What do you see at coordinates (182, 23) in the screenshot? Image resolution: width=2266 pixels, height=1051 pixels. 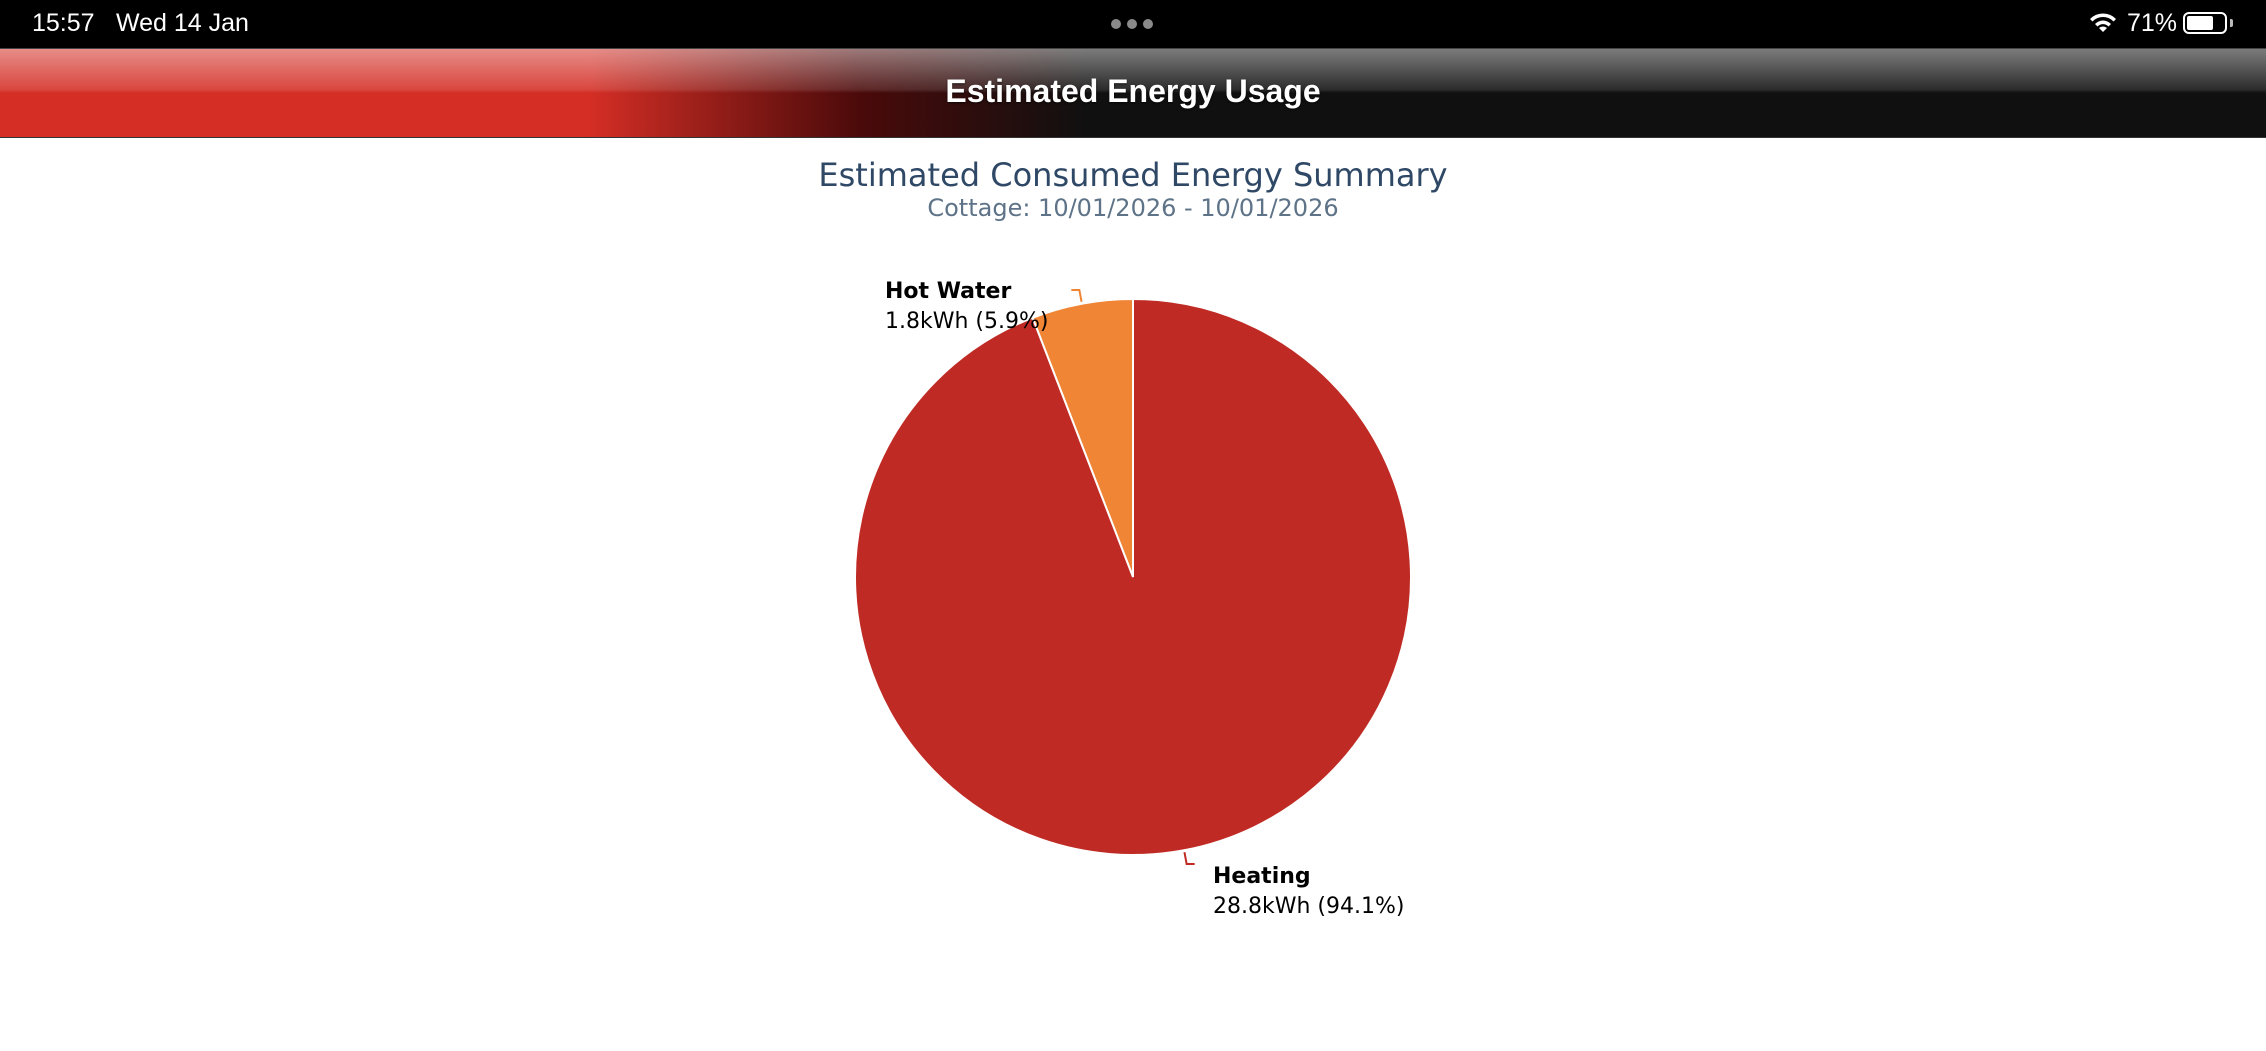 I see `status-date: Wed 14 Jan` at bounding box center [182, 23].